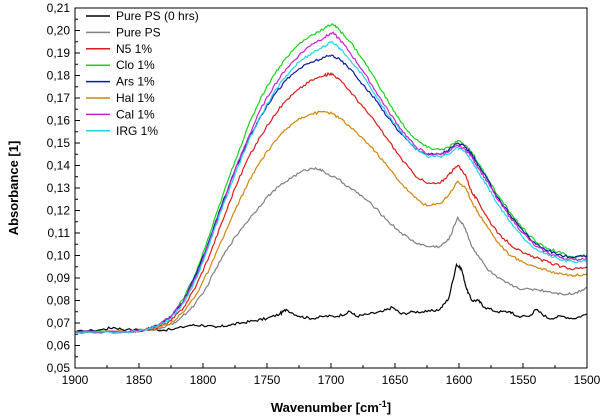 The width and height of the screenshot is (602, 418). I want to click on legend-entry-label: Ars 1%, so click(135, 82).